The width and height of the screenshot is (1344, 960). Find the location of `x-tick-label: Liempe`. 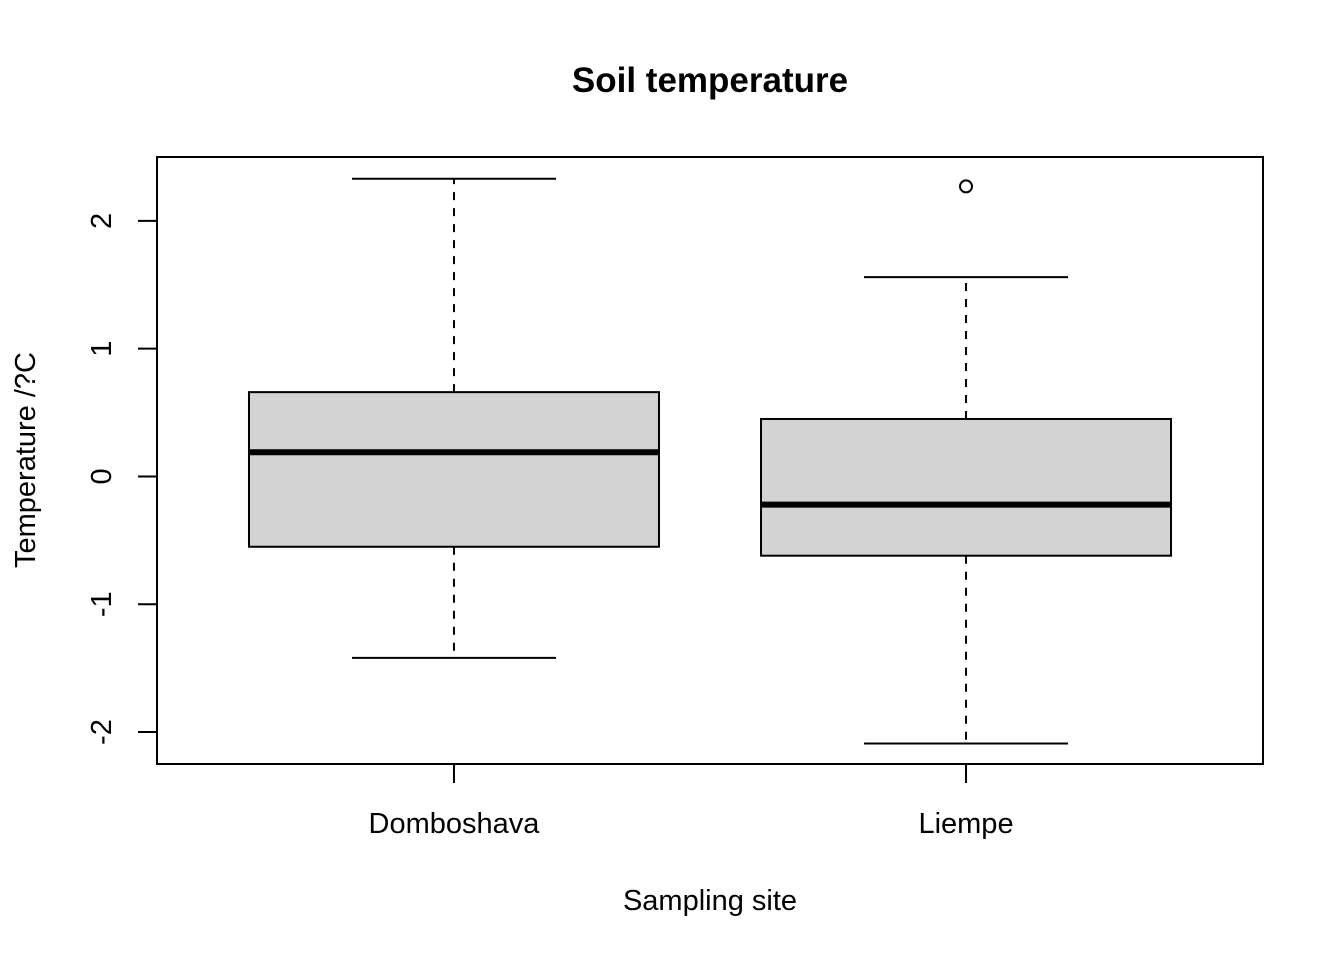

x-tick-label: Liempe is located at coordinates (965, 824).